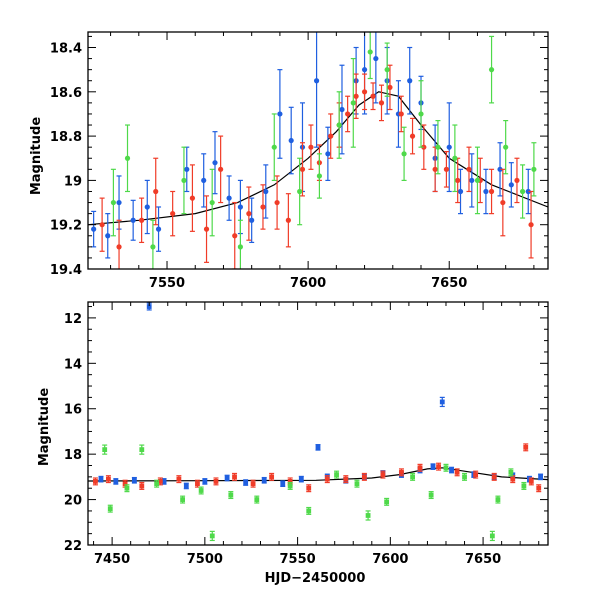  I want to click on y-tick-label: 19.2, so click(66, 226).